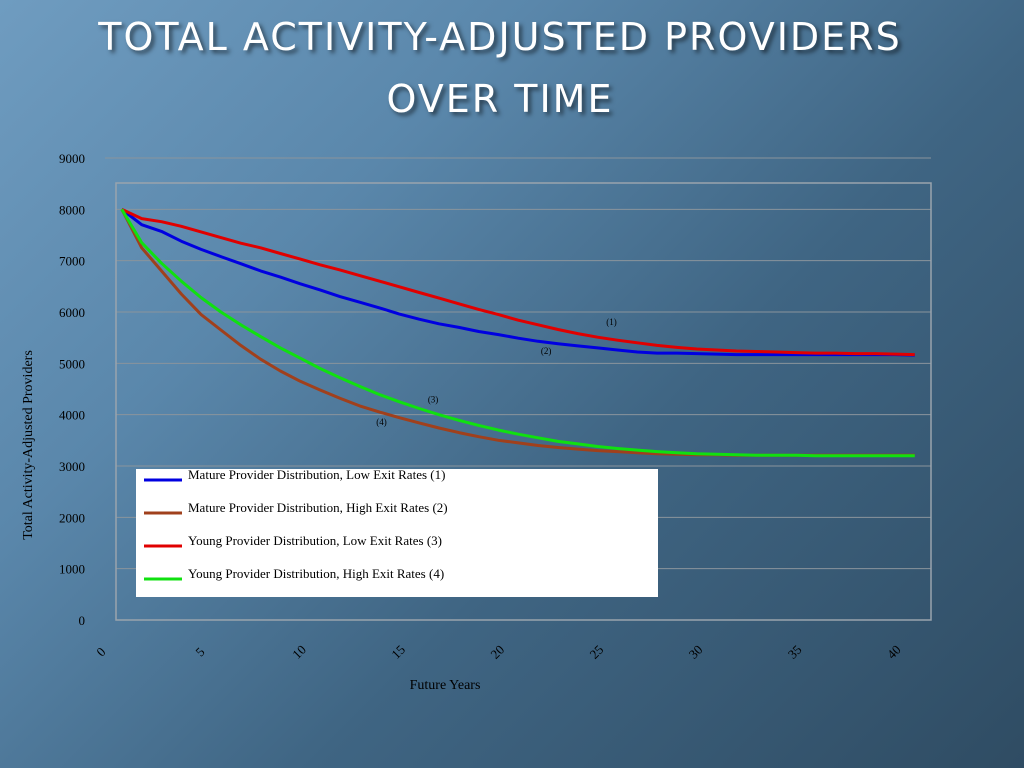  I want to click on x-tick-label: 40, so click(894, 652).